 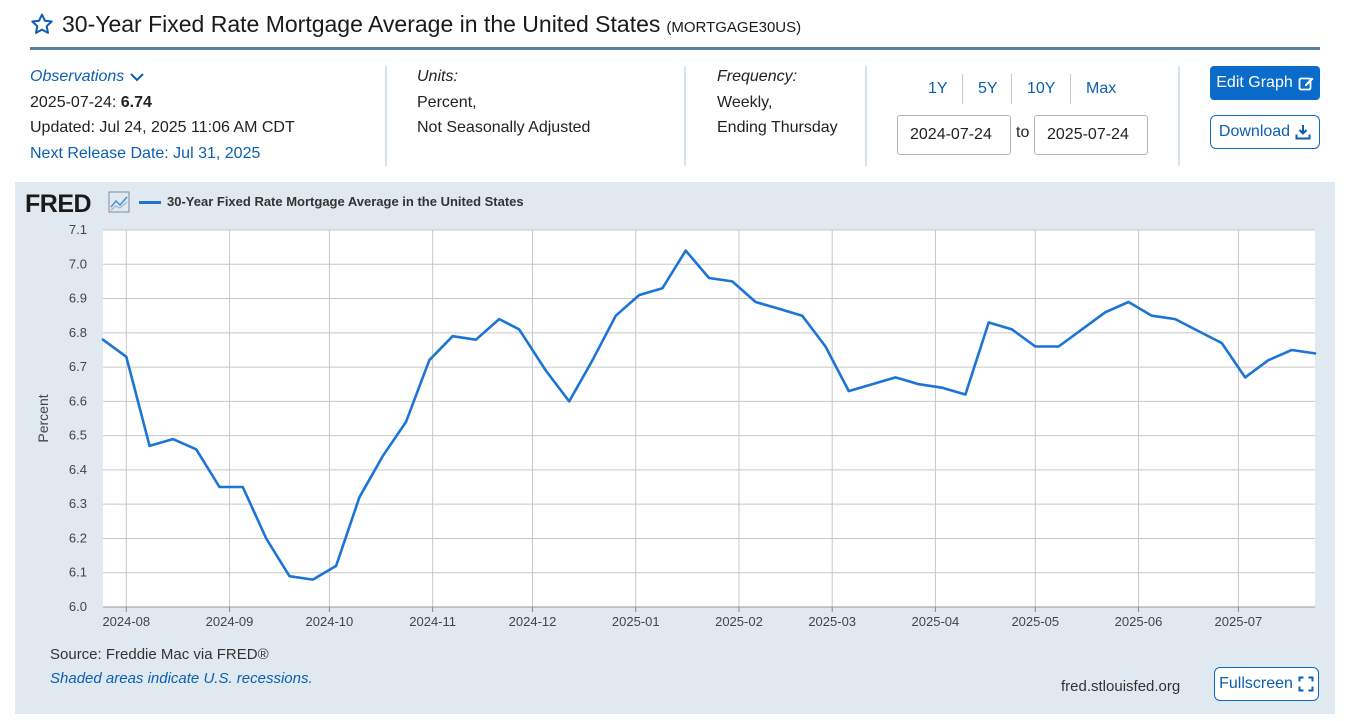 I want to click on download-icon, so click(x=1303, y=132).